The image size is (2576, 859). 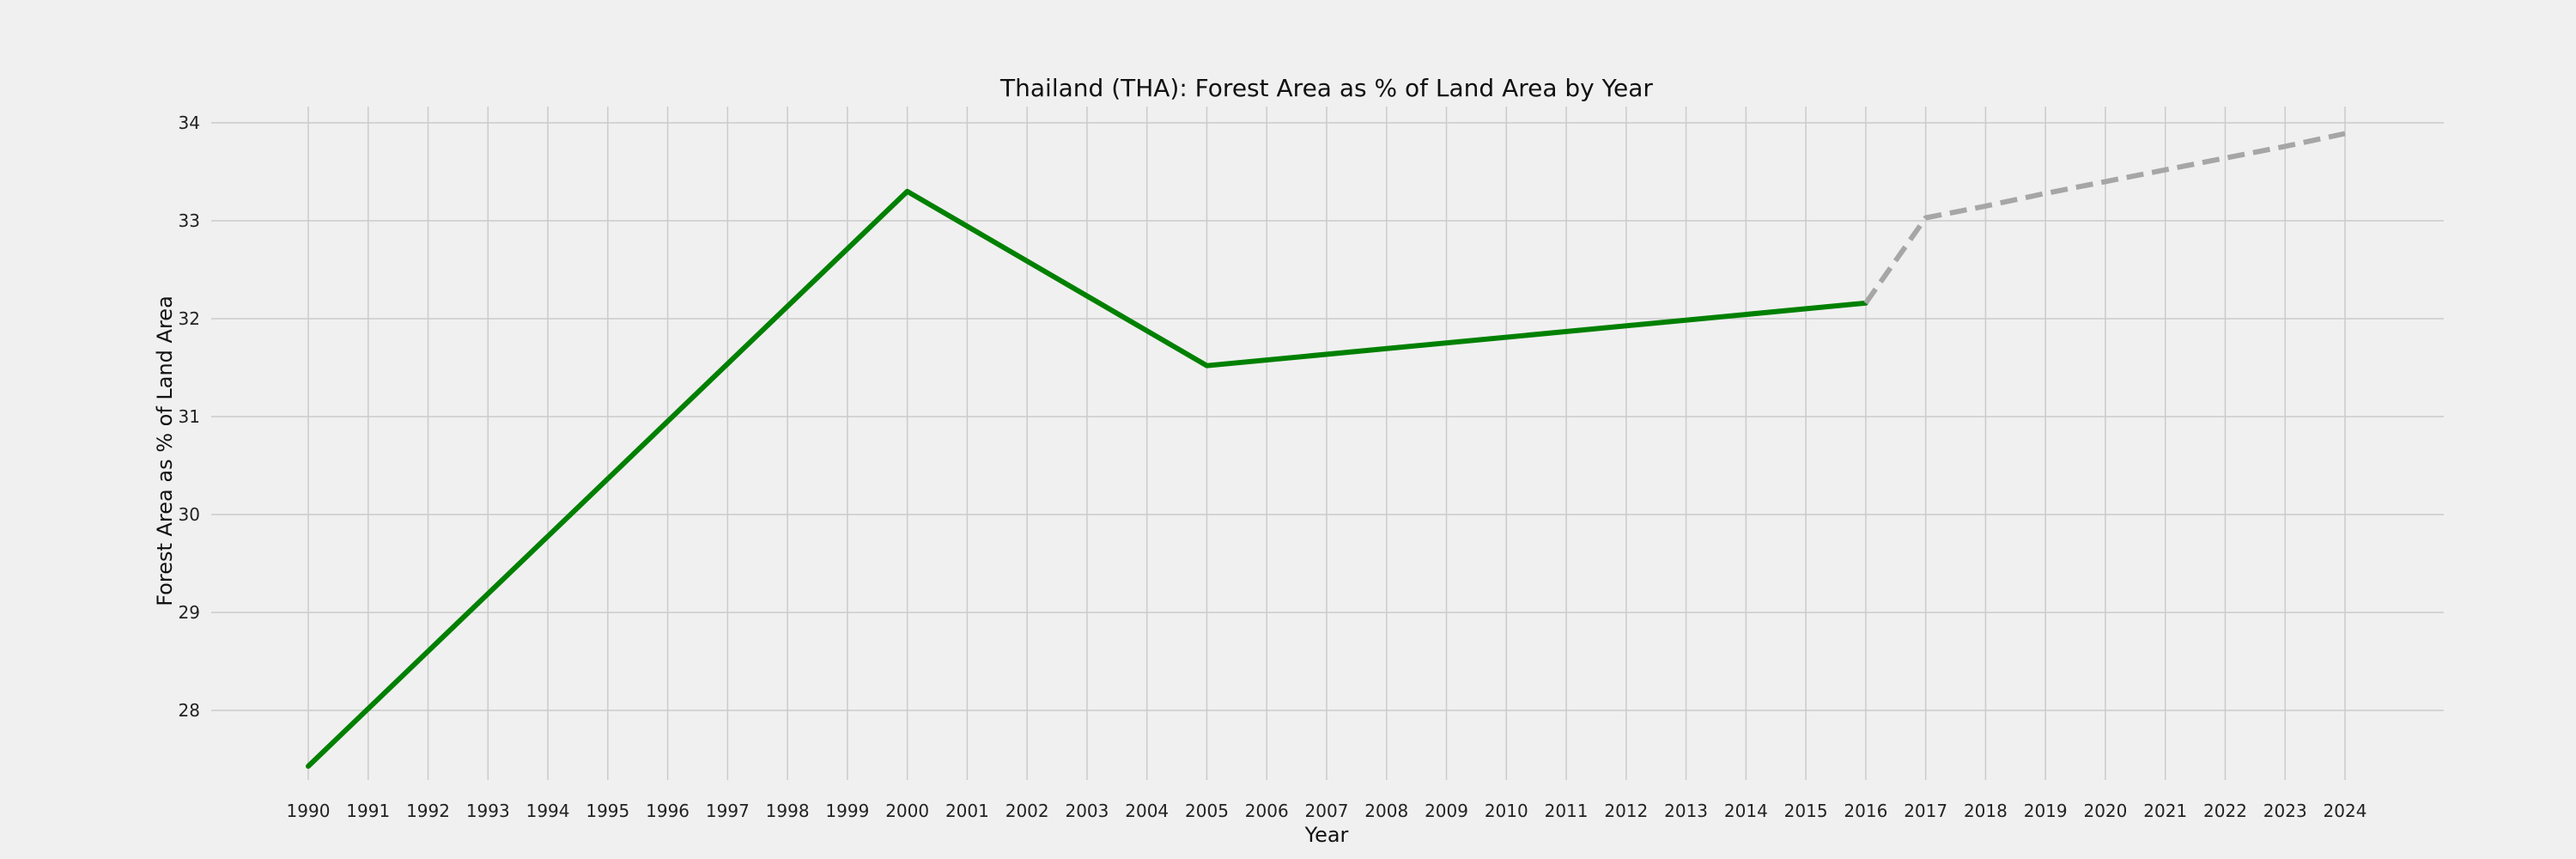 I want to click on x-tick-label: 2015, so click(x=1806, y=811).